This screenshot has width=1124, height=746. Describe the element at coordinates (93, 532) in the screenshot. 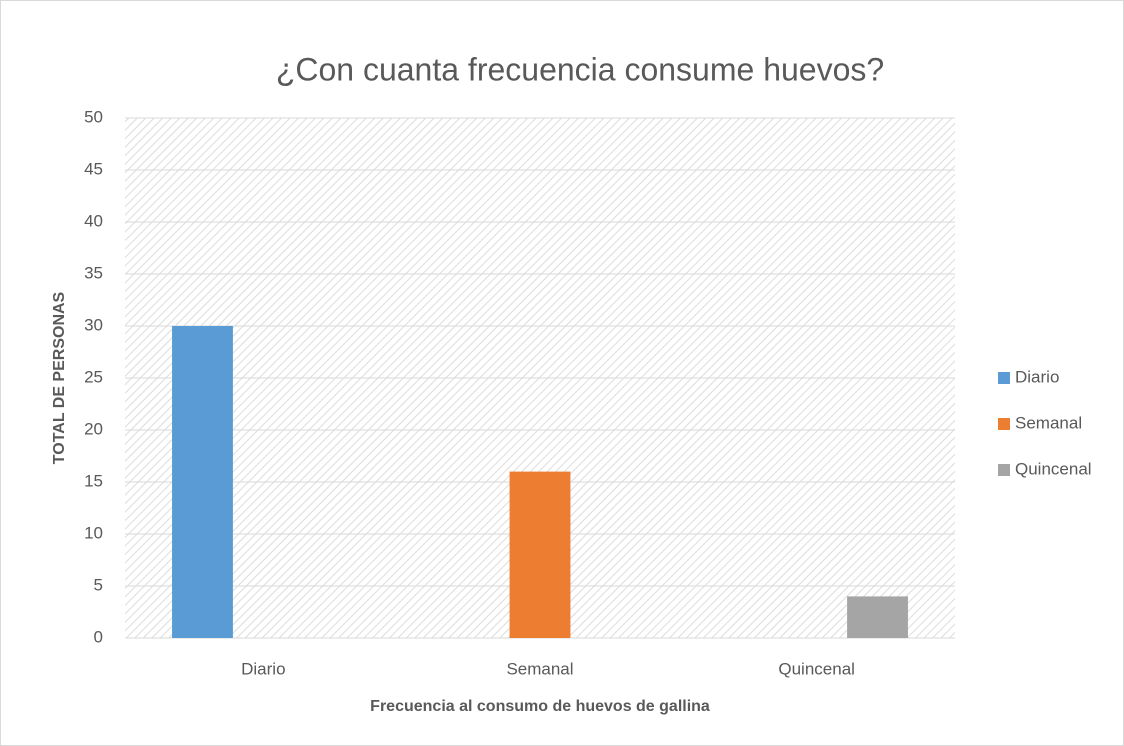

I see `y-tick-label: 10` at that location.